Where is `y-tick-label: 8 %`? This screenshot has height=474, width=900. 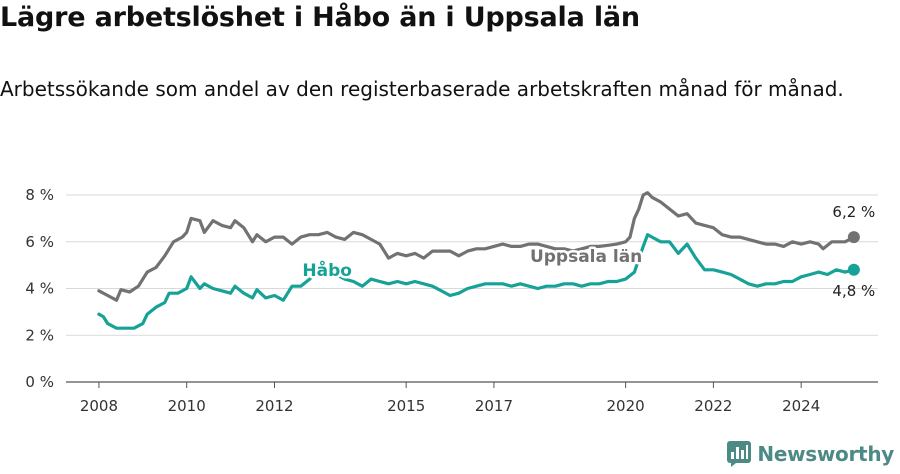 y-tick-label: 8 % is located at coordinates (39, 195).